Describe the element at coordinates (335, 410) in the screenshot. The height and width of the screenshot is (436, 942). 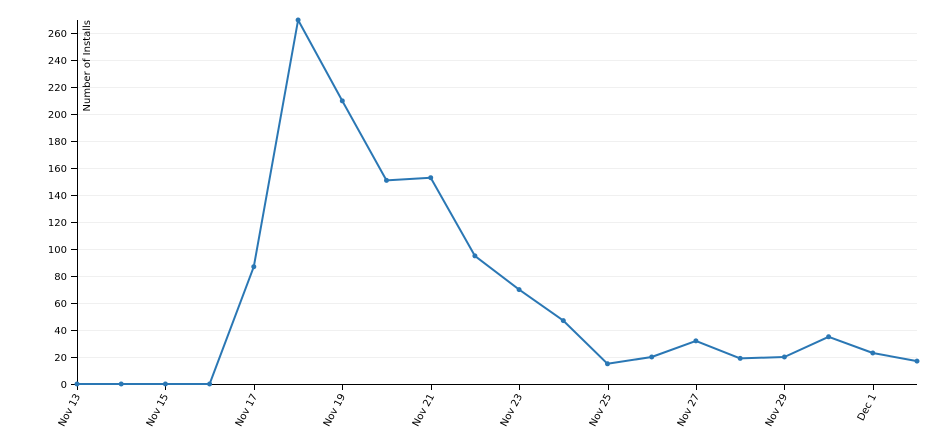
I see `x-tick-label: Nov 19` at that location.